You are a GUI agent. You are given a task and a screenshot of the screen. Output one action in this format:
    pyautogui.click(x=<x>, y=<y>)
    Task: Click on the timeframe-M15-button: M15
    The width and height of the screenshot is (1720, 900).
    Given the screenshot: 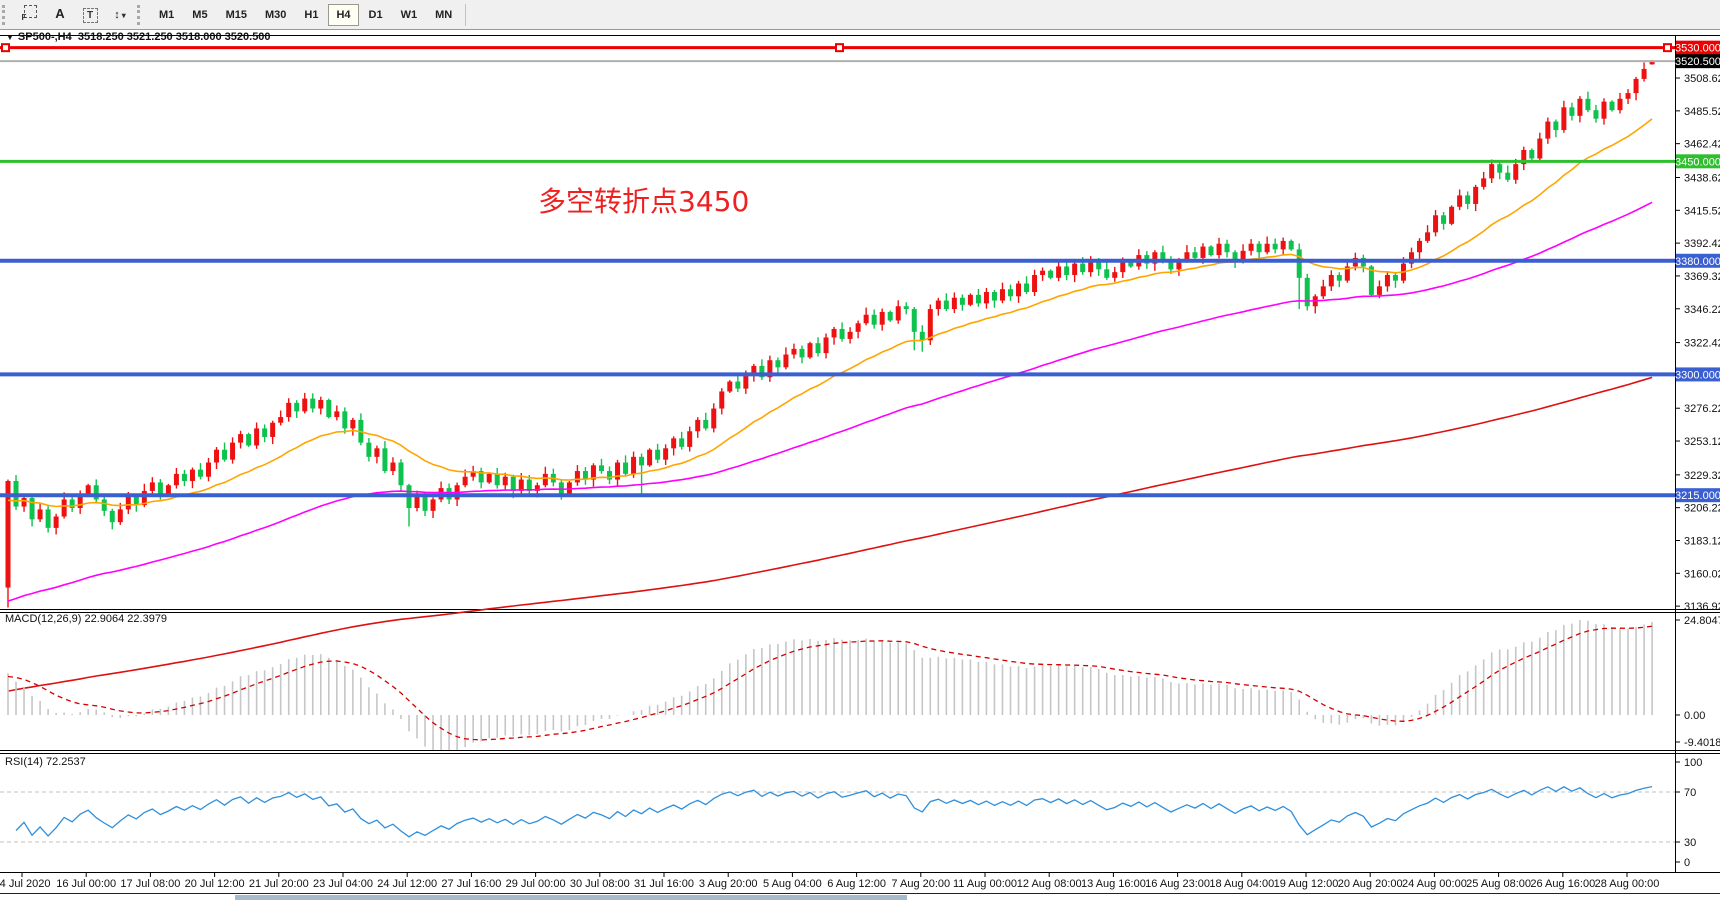 What is the action you would take?
    pyautogui.click(x=236, y=15)
    